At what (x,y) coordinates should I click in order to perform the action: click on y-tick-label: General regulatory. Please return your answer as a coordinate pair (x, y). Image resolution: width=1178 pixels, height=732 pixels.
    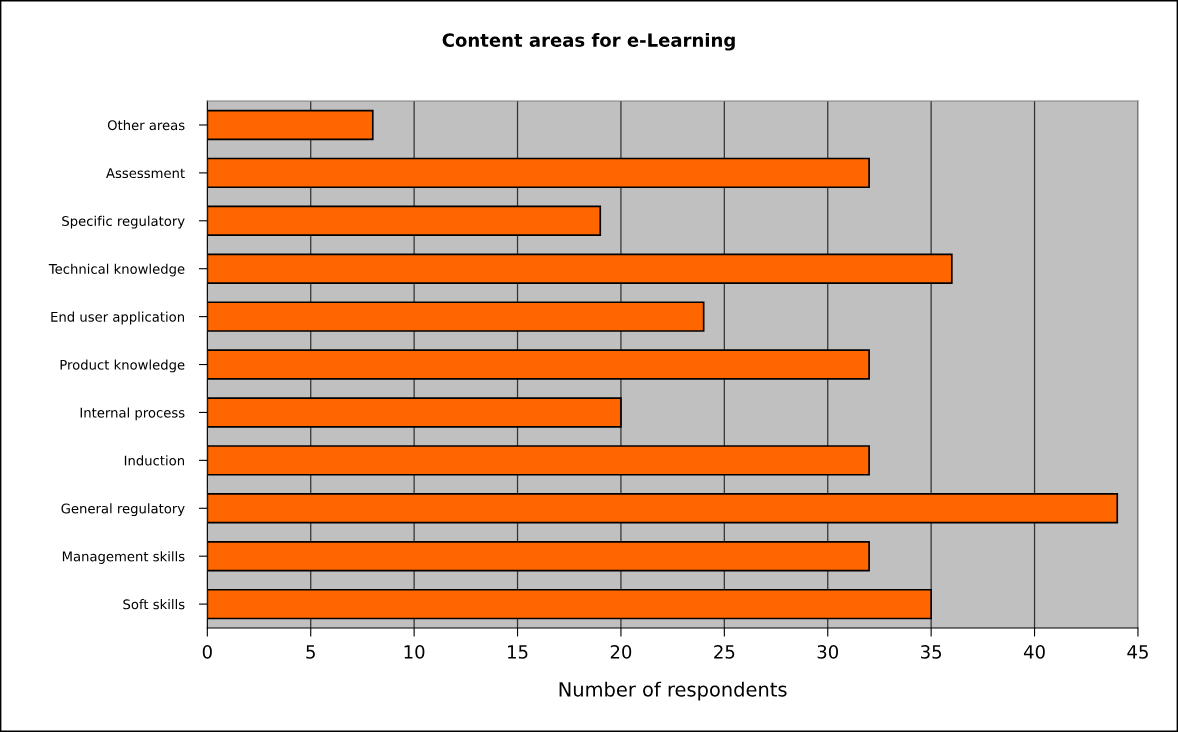
    Looking at the image, I should click on (123, 510).